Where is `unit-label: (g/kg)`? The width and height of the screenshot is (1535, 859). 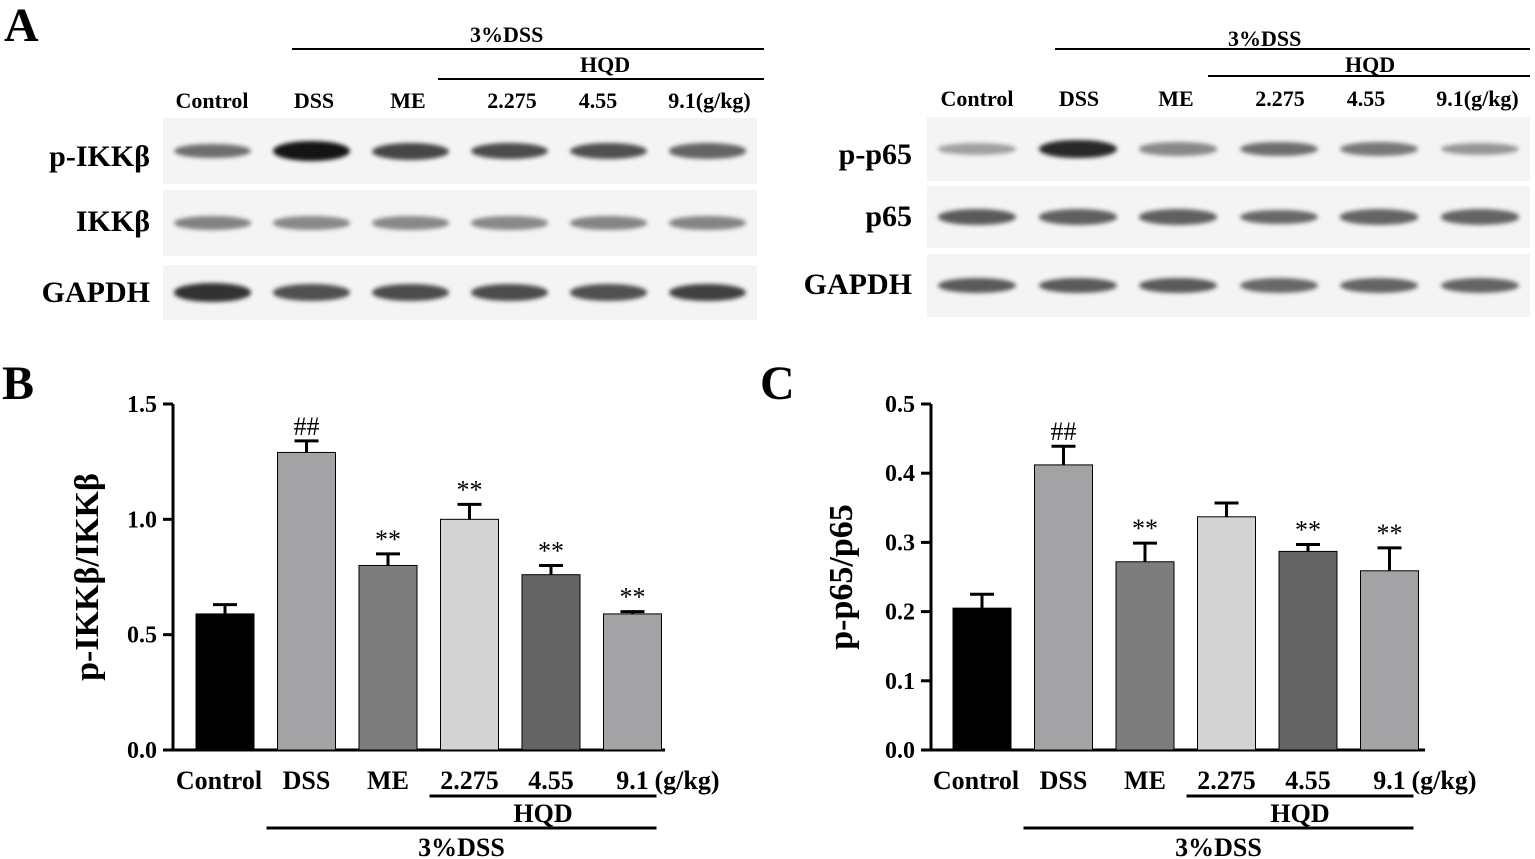 unit-label: (g/kg) is located at coordinates (687, 780).